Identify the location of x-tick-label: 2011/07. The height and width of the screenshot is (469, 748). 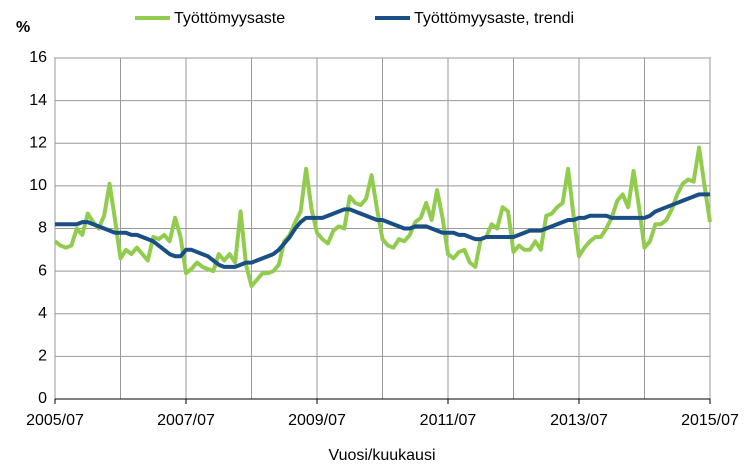
(448, 420).